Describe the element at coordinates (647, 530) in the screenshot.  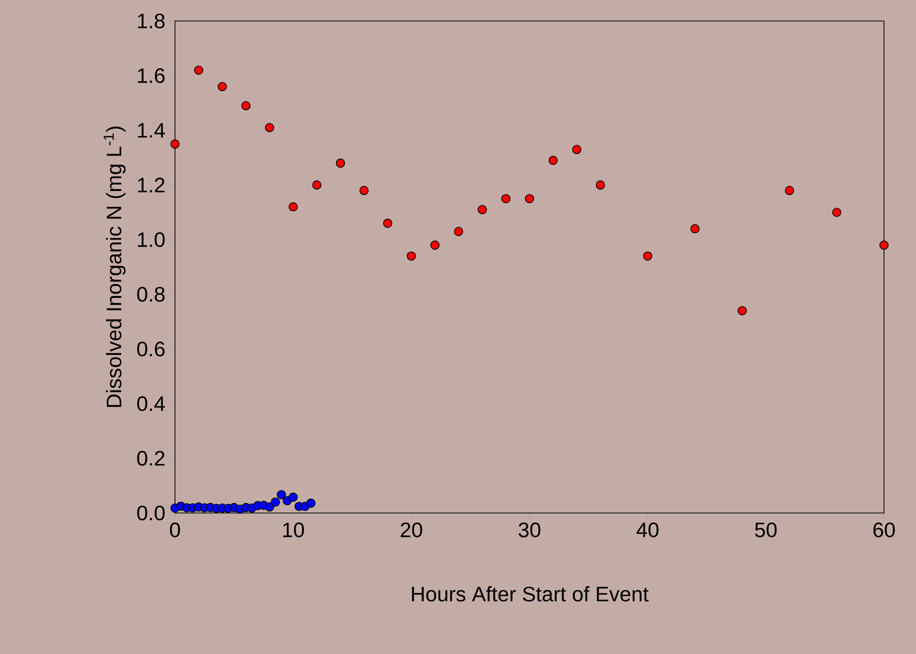
I see `x-tick-label: 40` at that location.